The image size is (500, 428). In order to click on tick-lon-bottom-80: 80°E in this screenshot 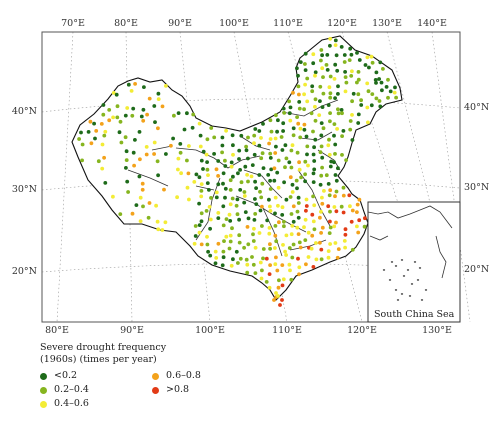, I will do `click(57, 330)`.